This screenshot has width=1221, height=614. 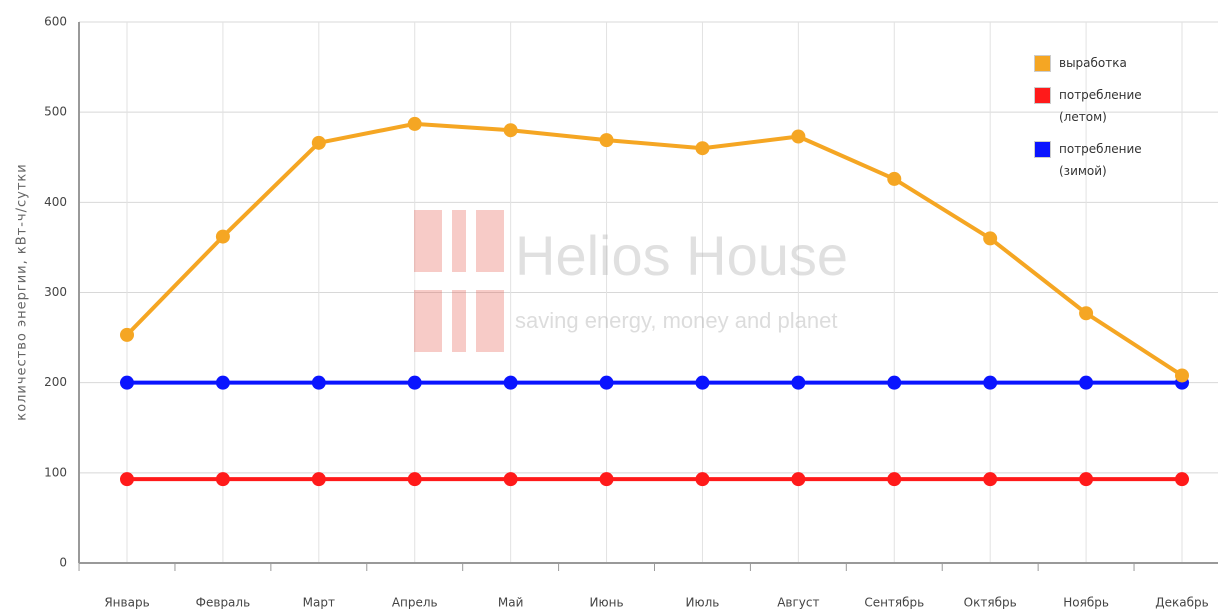 What do you see at coordinates (22, 291) in the screenshot?
I see `y-axis-label: количество энергии, кВт-ч/сутки` at bounding box center [22, 291].